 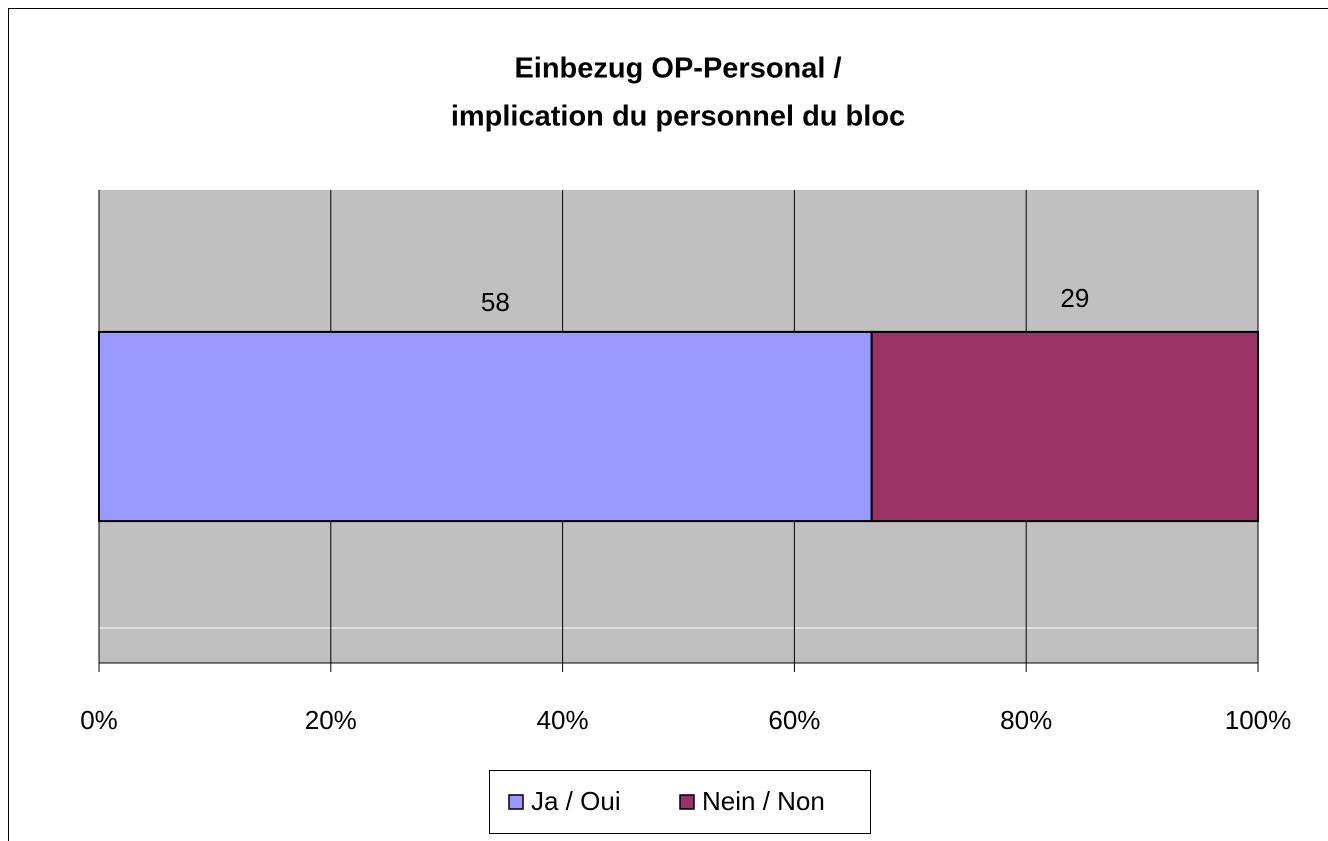 I want to click on x-tick-label: 100%, so click(x=1258, y=720).